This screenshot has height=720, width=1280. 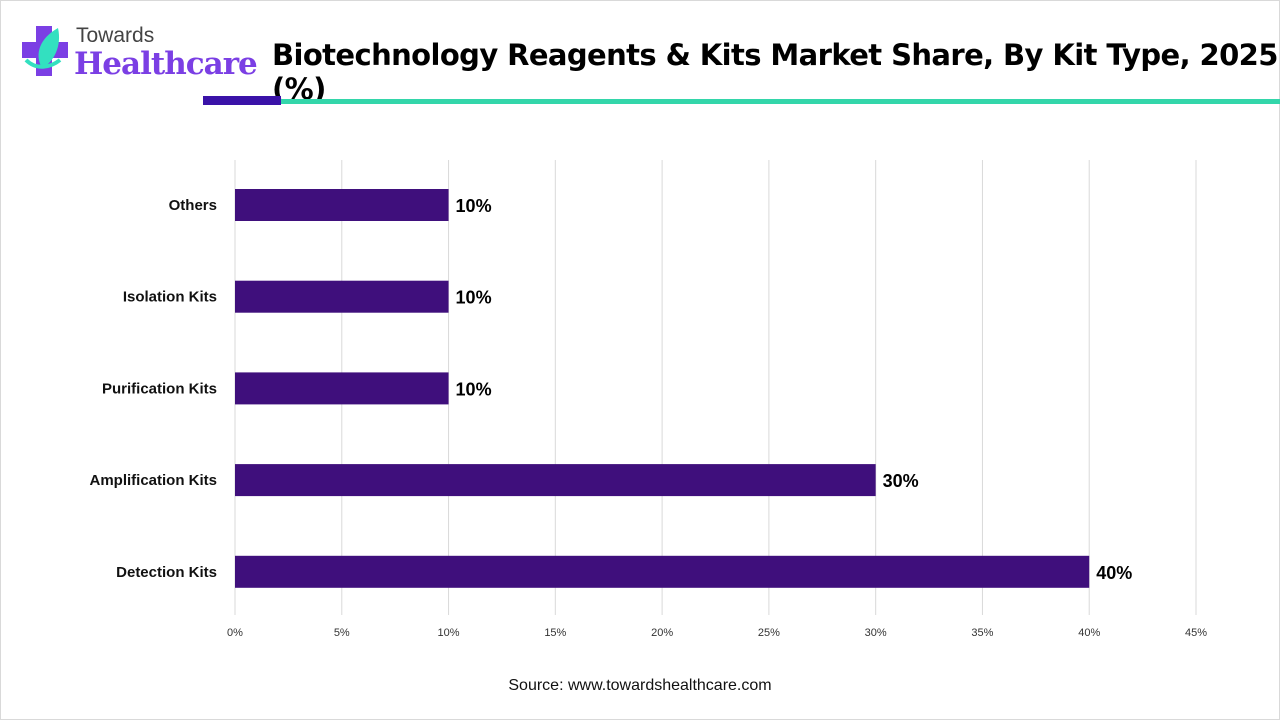 I want to click on medical-cross-leaf-icon, so click(x=45, y=51).